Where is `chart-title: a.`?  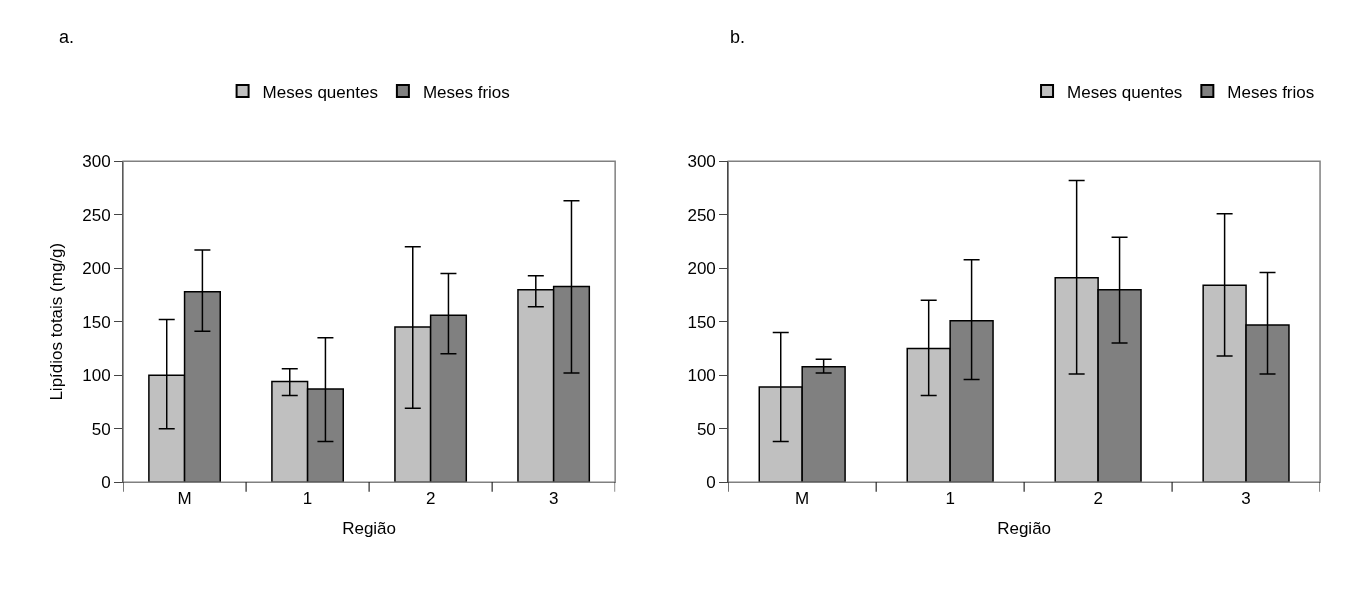 chart-title: a. is located at coordinates (67, 37).